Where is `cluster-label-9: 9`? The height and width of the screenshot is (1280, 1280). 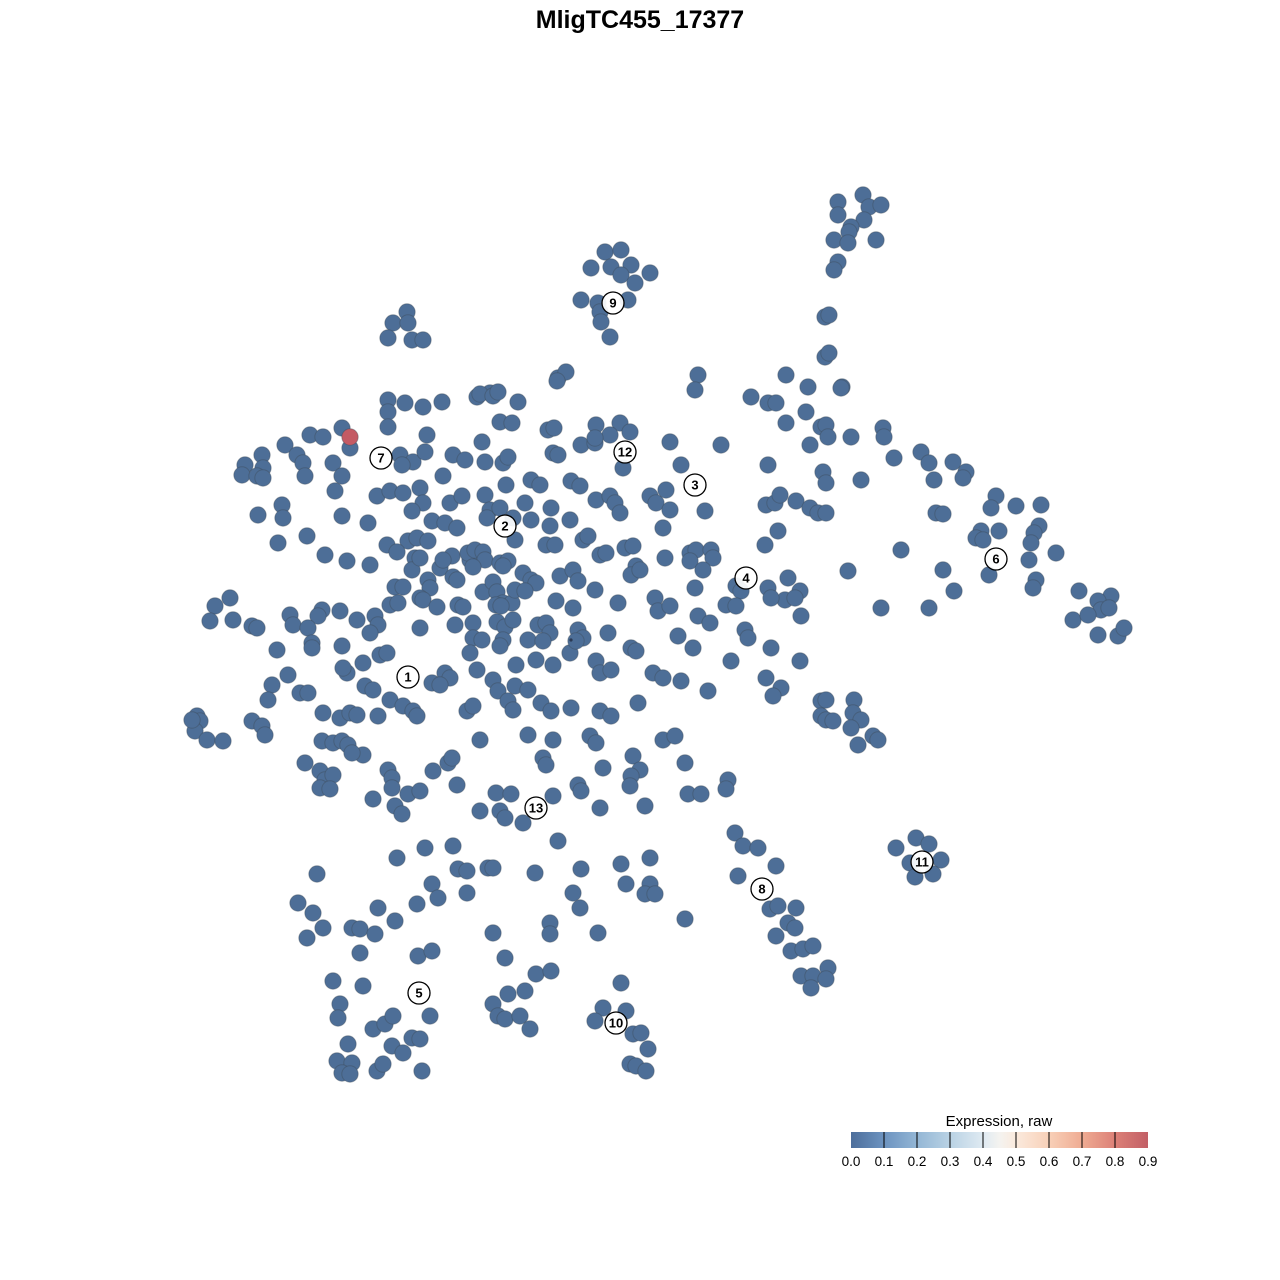
cluster-label-9: 9 is located at coordinates (613, 303).